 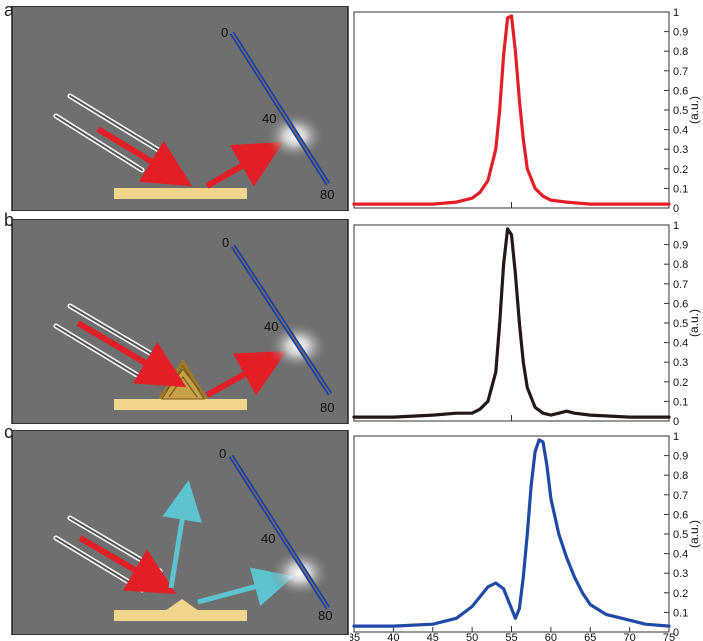 I want to click on scattered-beam-right-arrow, so click(x=245, y=587).